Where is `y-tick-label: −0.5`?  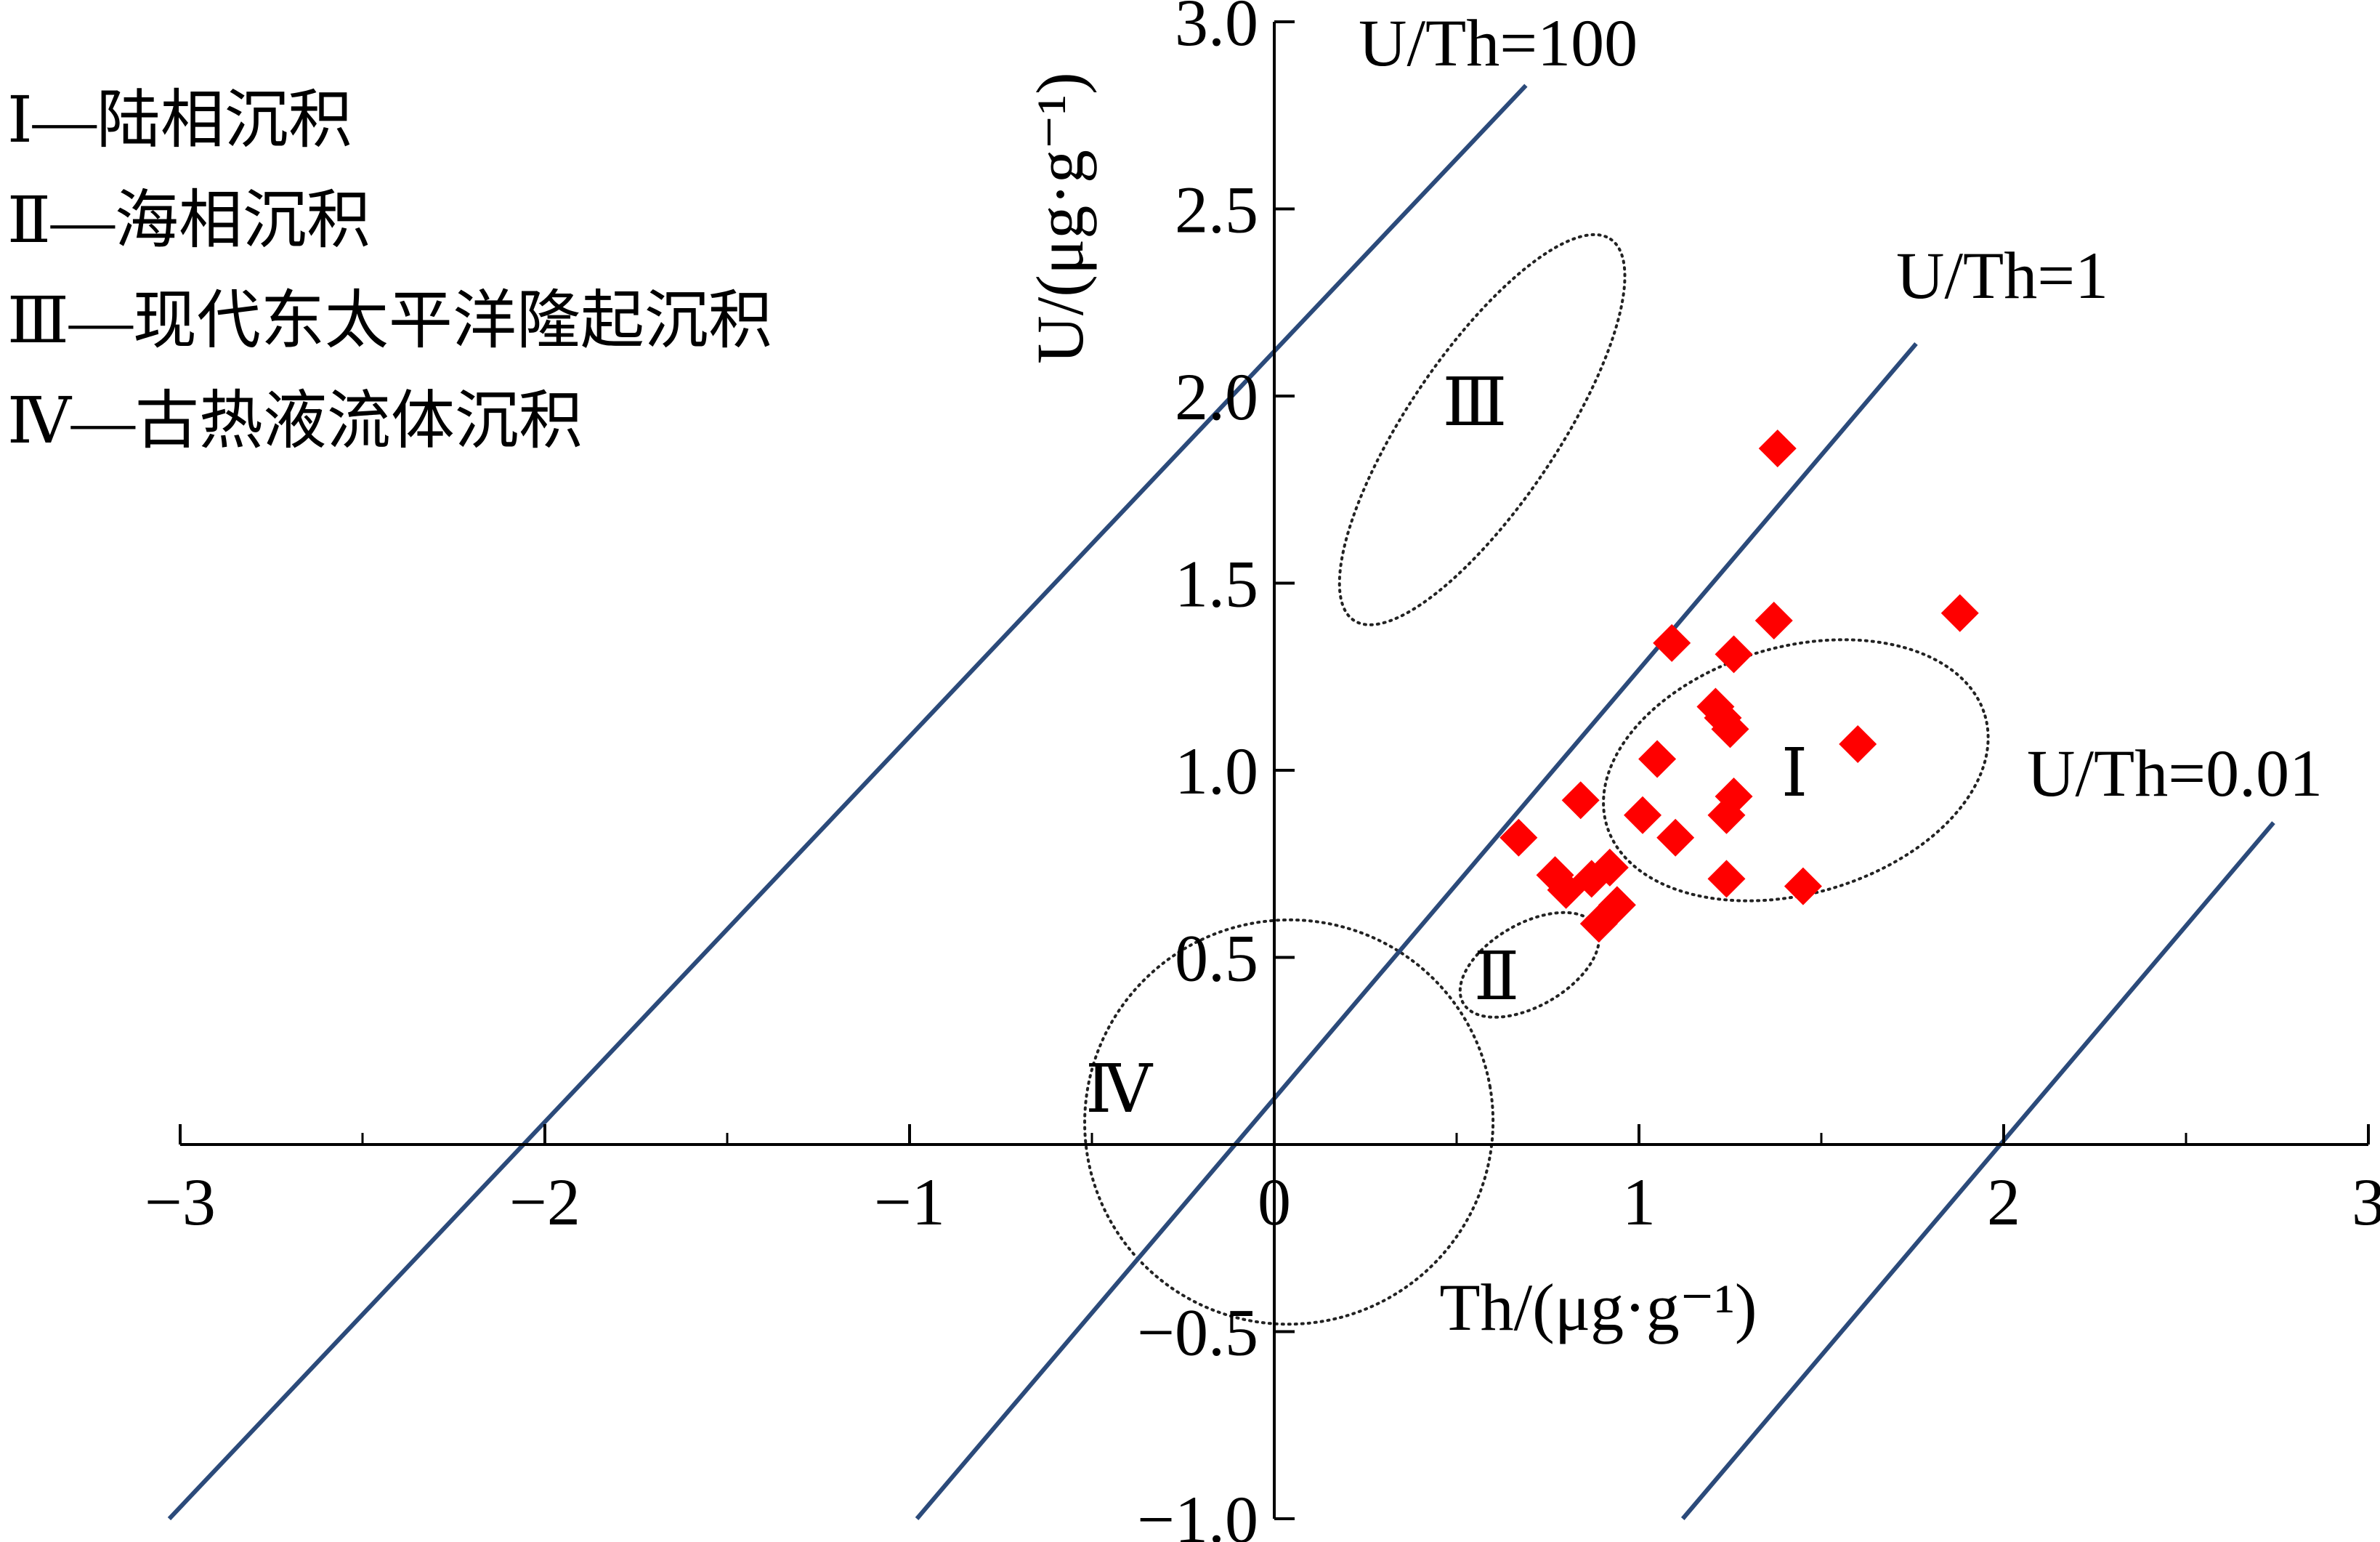
y-tick-label: −0.5 is located at coordinates (1197, 1333).